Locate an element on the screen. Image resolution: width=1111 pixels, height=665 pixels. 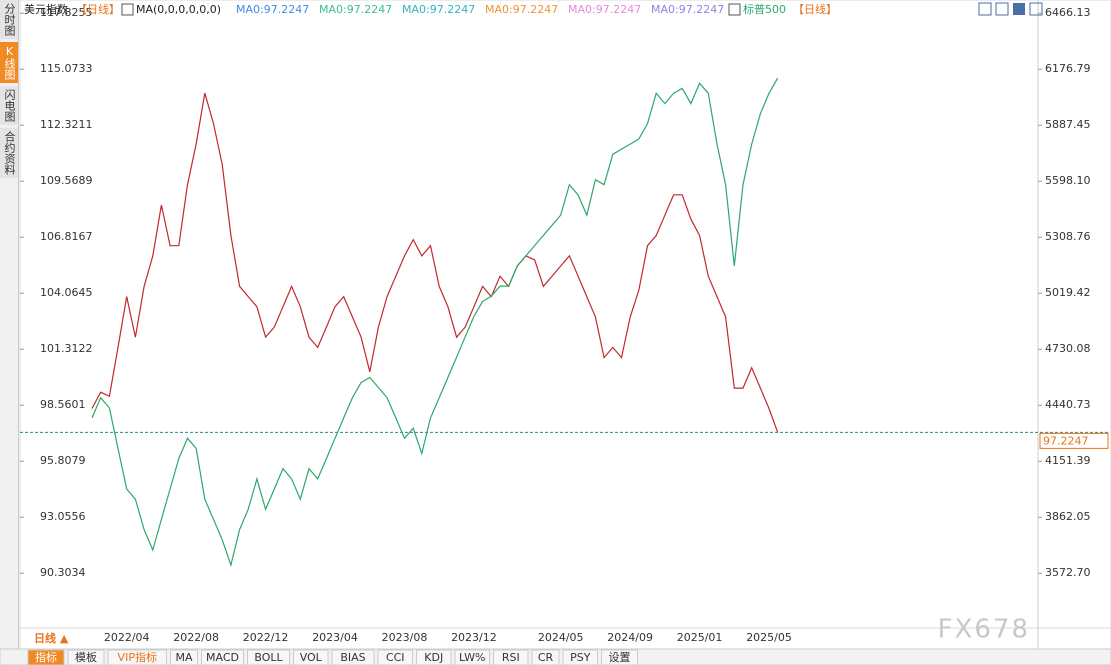
toolbar-tab: 设置 is located at coordinates (620, 657).